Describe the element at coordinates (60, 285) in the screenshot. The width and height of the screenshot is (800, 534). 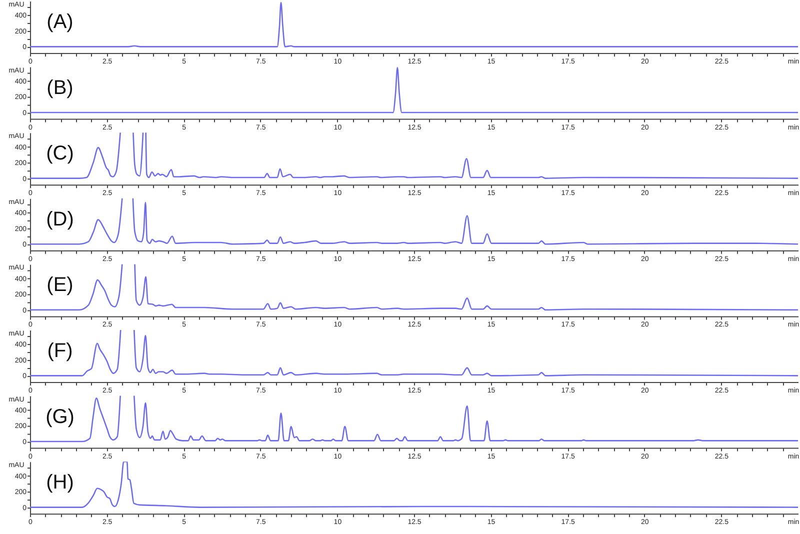
I see `text: (E)` at that location.